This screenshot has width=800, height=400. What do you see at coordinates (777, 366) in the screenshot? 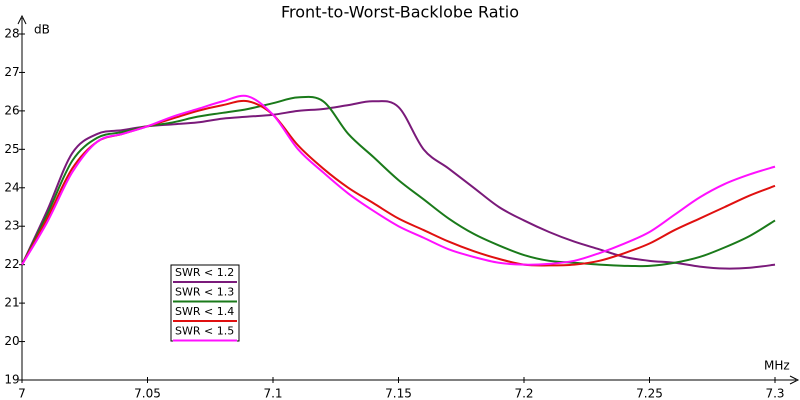
I see `x-axis-label: MHz` at bounding box center [777, 366].